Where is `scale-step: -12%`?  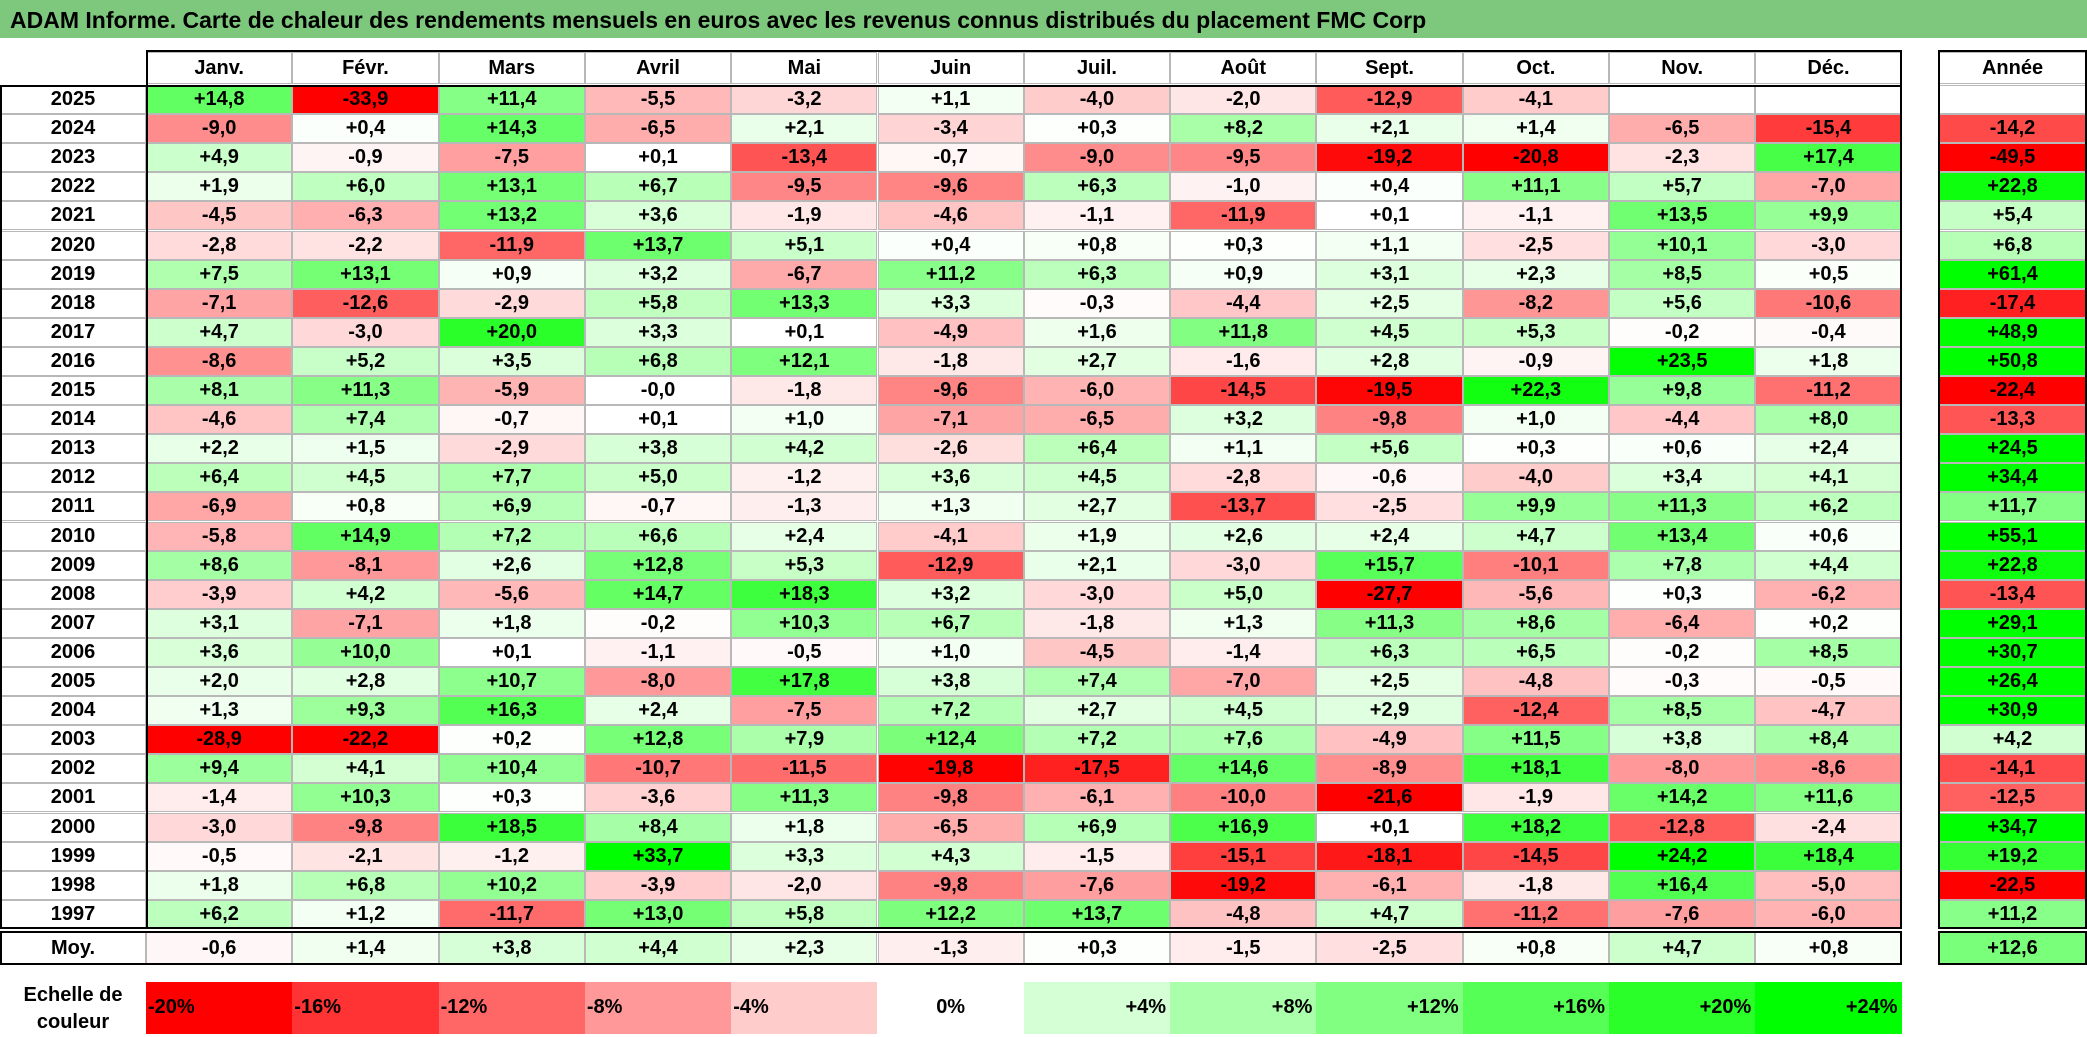 scale-step: -12% is located at coordinates (511, 1008).